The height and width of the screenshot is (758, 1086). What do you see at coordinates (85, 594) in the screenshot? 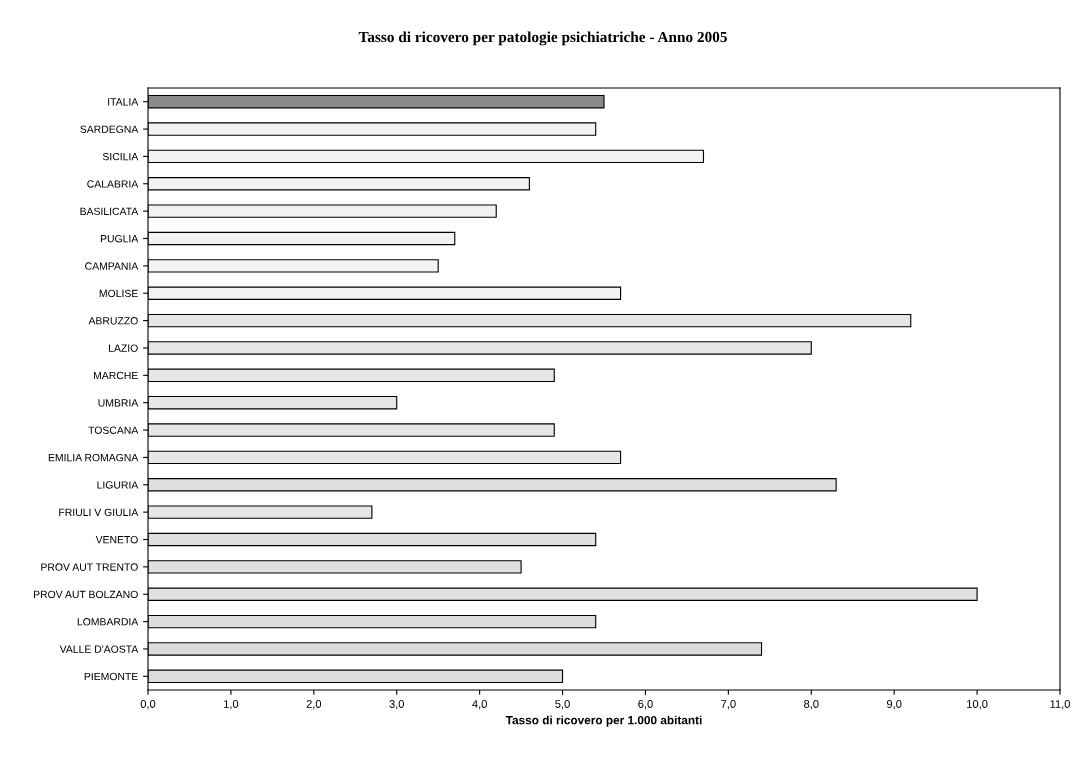
I see `y-tick-label: PROV AUT BOLZANO` at bounding box center [85, 594].